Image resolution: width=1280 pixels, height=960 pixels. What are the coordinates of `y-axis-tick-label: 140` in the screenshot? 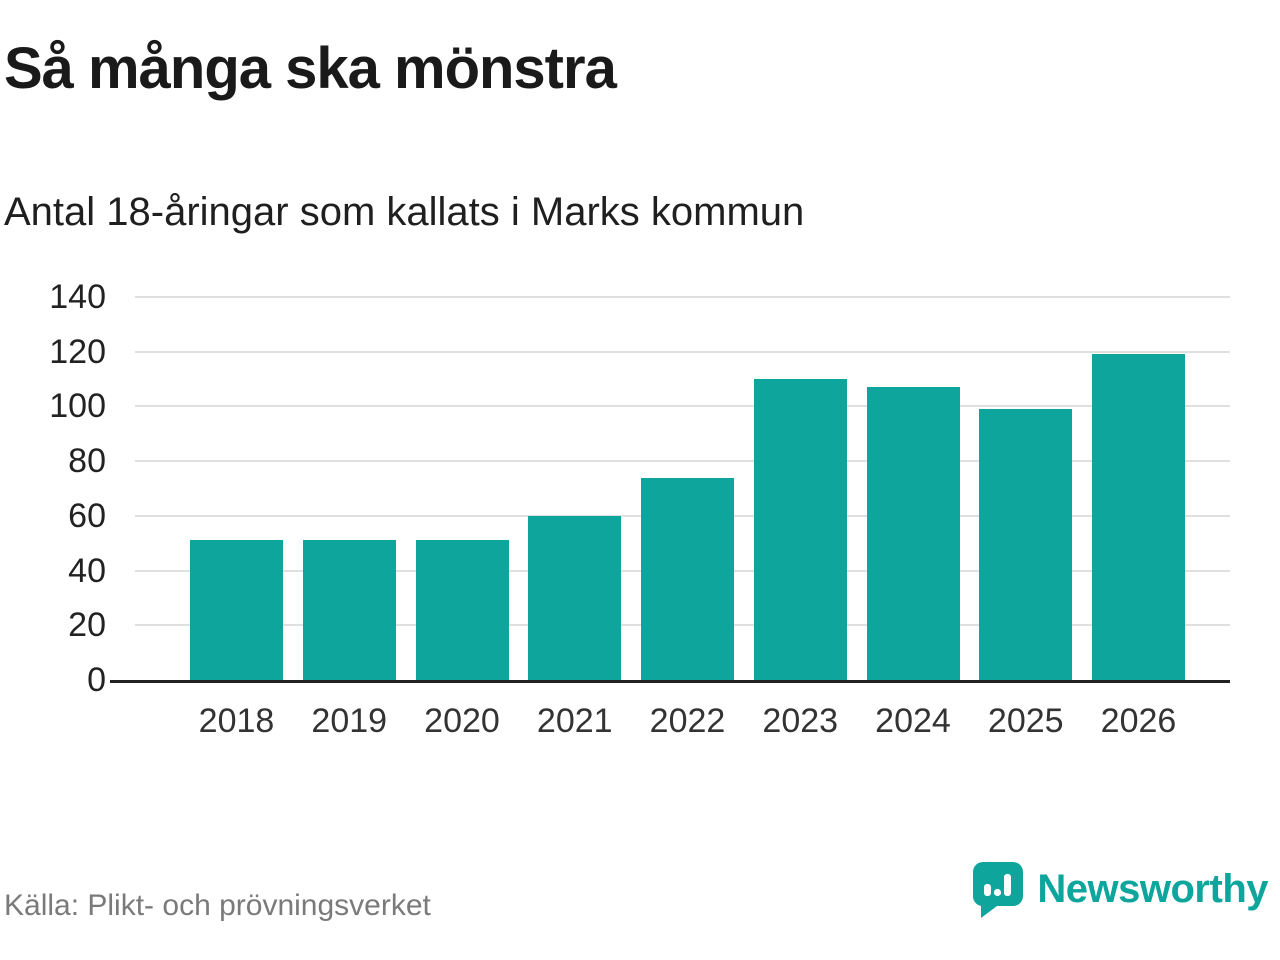 It's located at (77, 297).